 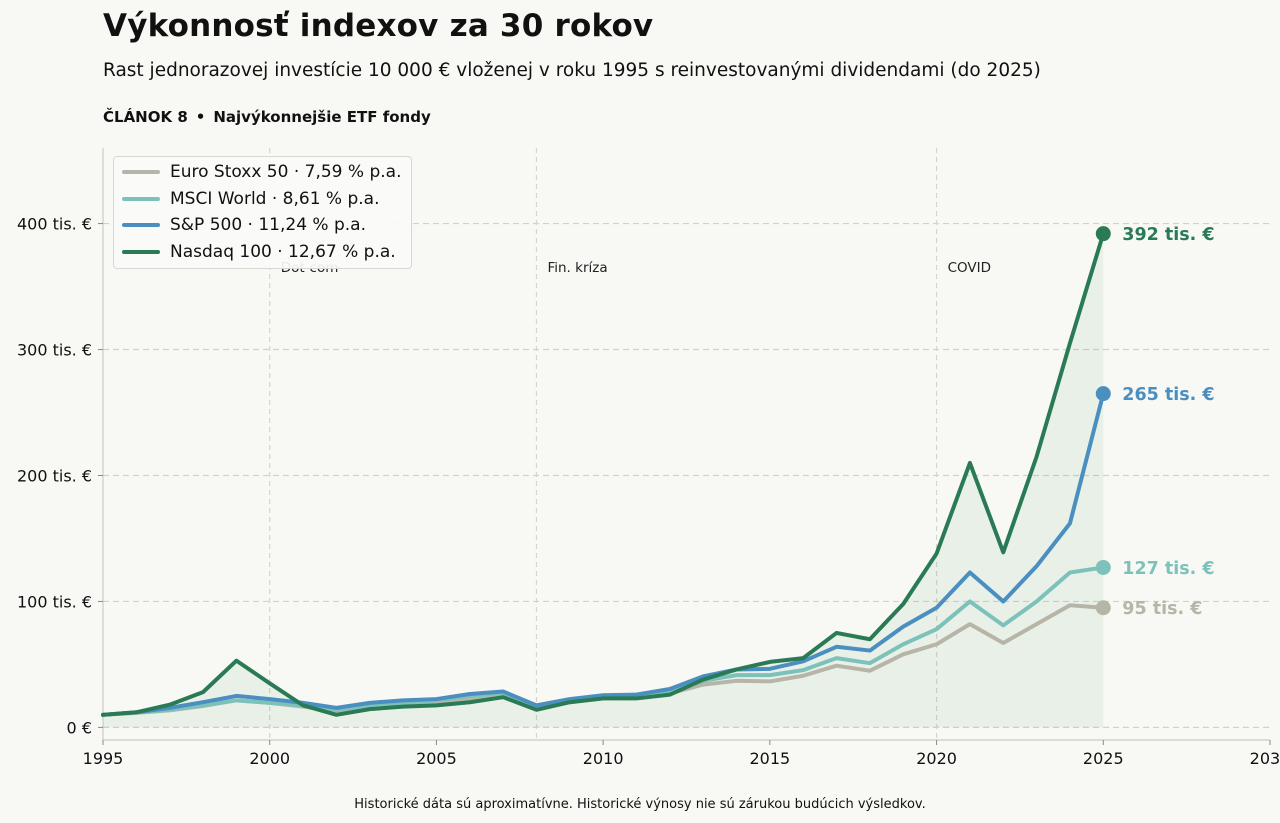 I want to click on legend-item: Nasdaq 100 · 12,67 % p.a., so click(x=261, y=252).